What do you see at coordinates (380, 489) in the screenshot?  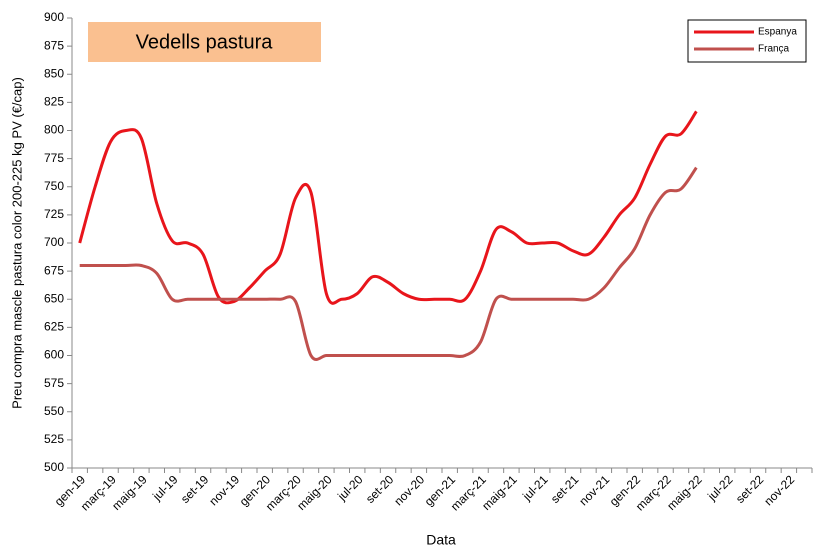 I see `x-tick-label: set-20` at bounding box center [380, 489].